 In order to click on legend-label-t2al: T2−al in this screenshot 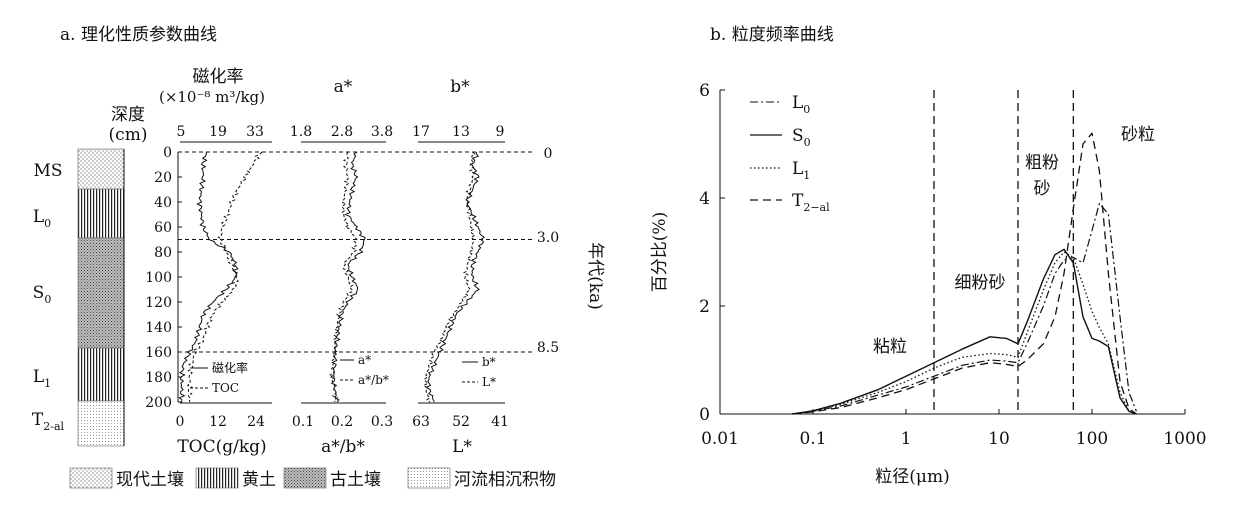, I will do `click(811, 202)`.